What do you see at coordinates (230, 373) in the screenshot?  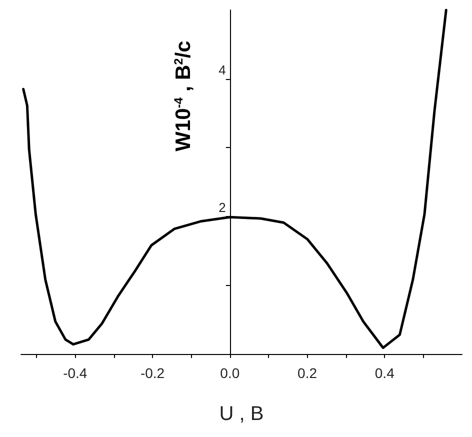 I see `x-tick-label: 0.0` at bounding box center [230, 373].